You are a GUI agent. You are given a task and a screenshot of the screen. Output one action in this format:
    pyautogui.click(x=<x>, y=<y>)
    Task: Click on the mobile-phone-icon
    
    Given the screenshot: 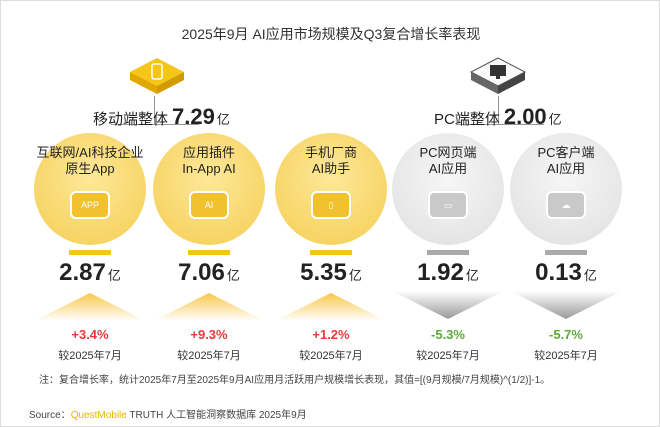 What is the action you would take?
    pyautogui.click(x=157, y=76)
    